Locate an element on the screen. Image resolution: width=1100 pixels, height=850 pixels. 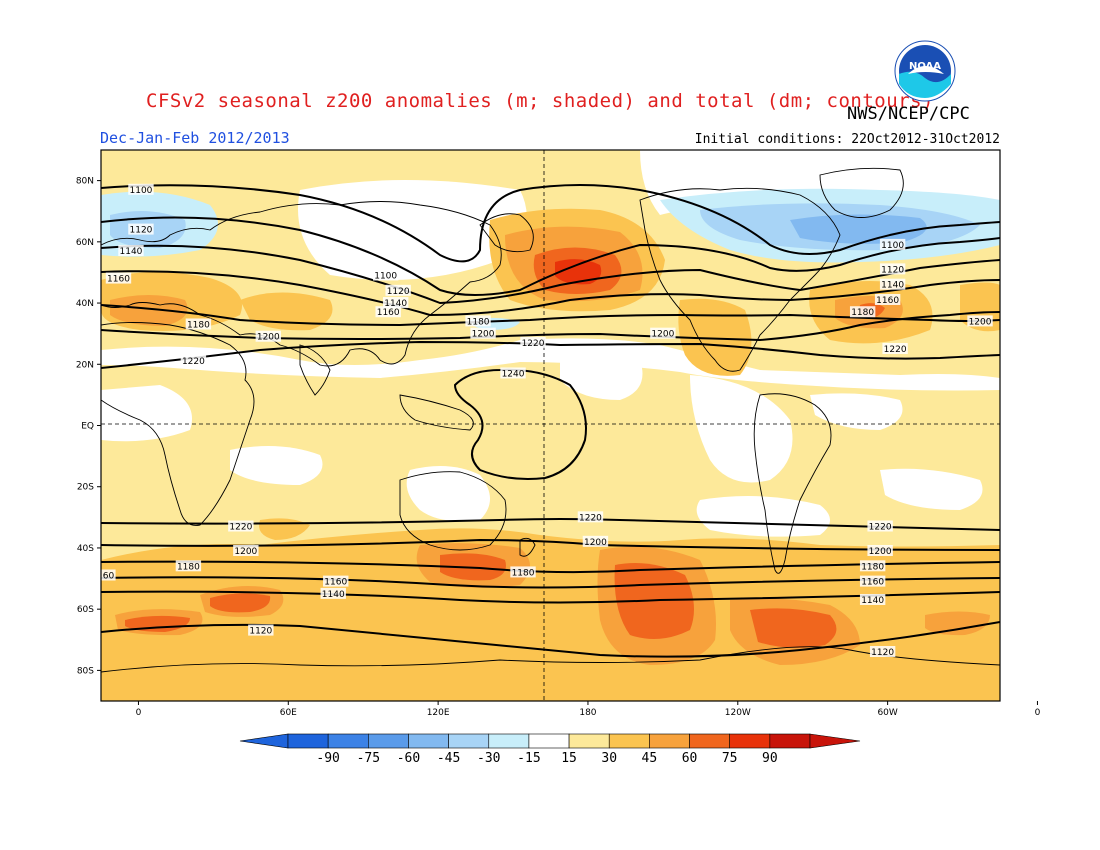
antarctica-outline is located at coordinates (550, 659).